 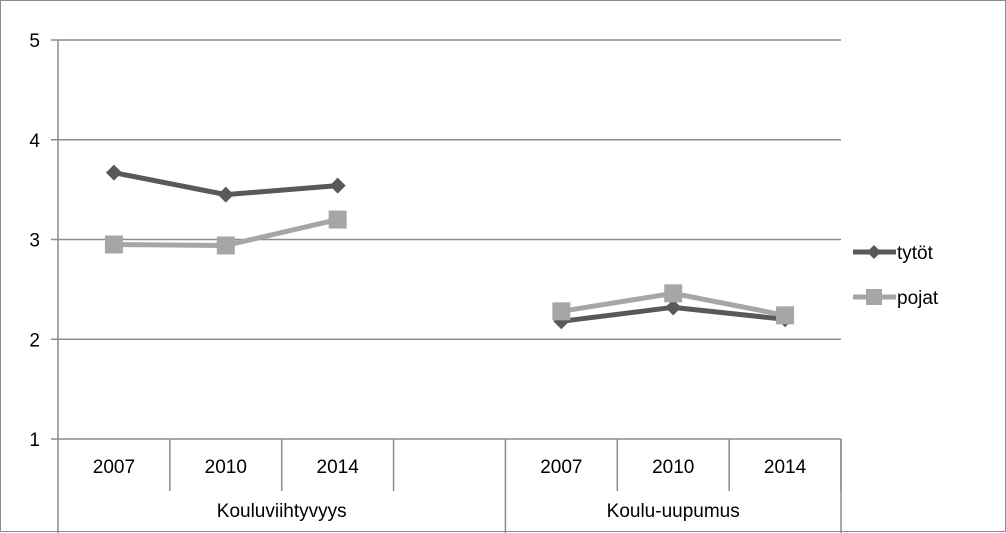 I want to click on data-point-tytöt-Kouluviihtyvyys-2007, so click(x=113, y=172).